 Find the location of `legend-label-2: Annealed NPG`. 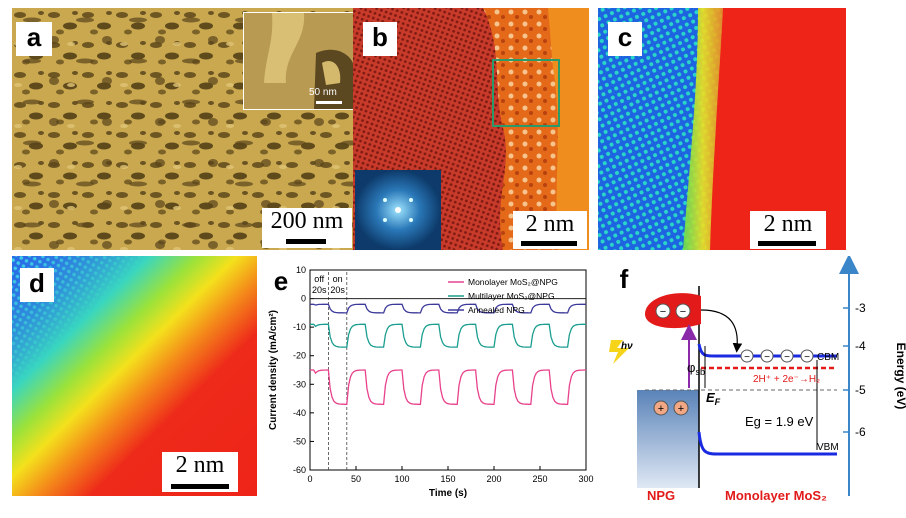

legend-label-2: Annealed NPG is located at coordinates (496, 310).